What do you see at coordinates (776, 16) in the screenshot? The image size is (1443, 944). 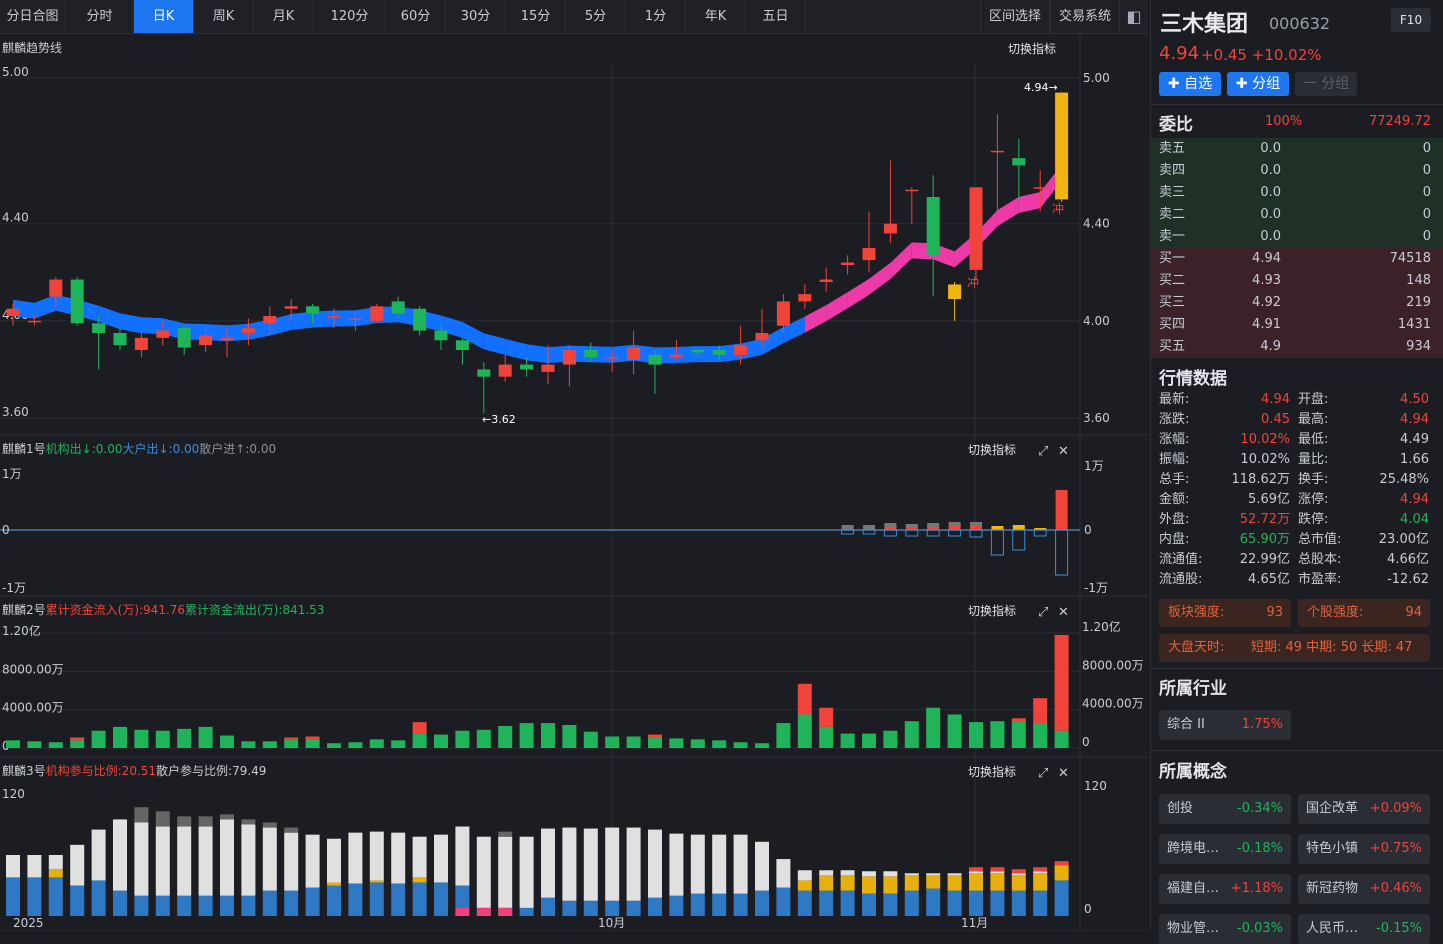 I see `tab-12: 五日` at bounding box center [776, 16].